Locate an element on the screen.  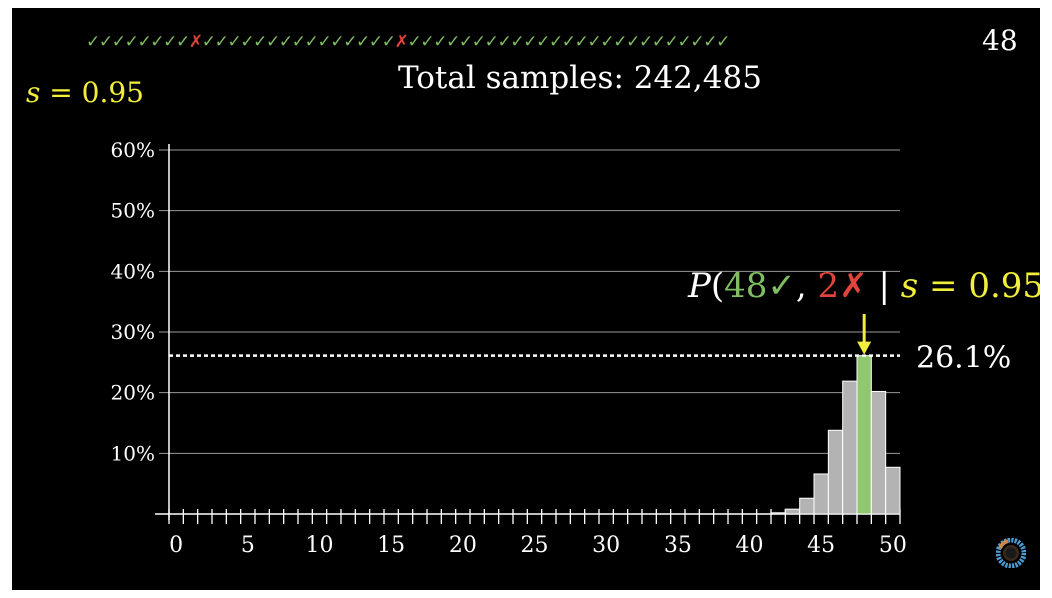
x-tick-label: 35 is located at coordinates (678, 545).